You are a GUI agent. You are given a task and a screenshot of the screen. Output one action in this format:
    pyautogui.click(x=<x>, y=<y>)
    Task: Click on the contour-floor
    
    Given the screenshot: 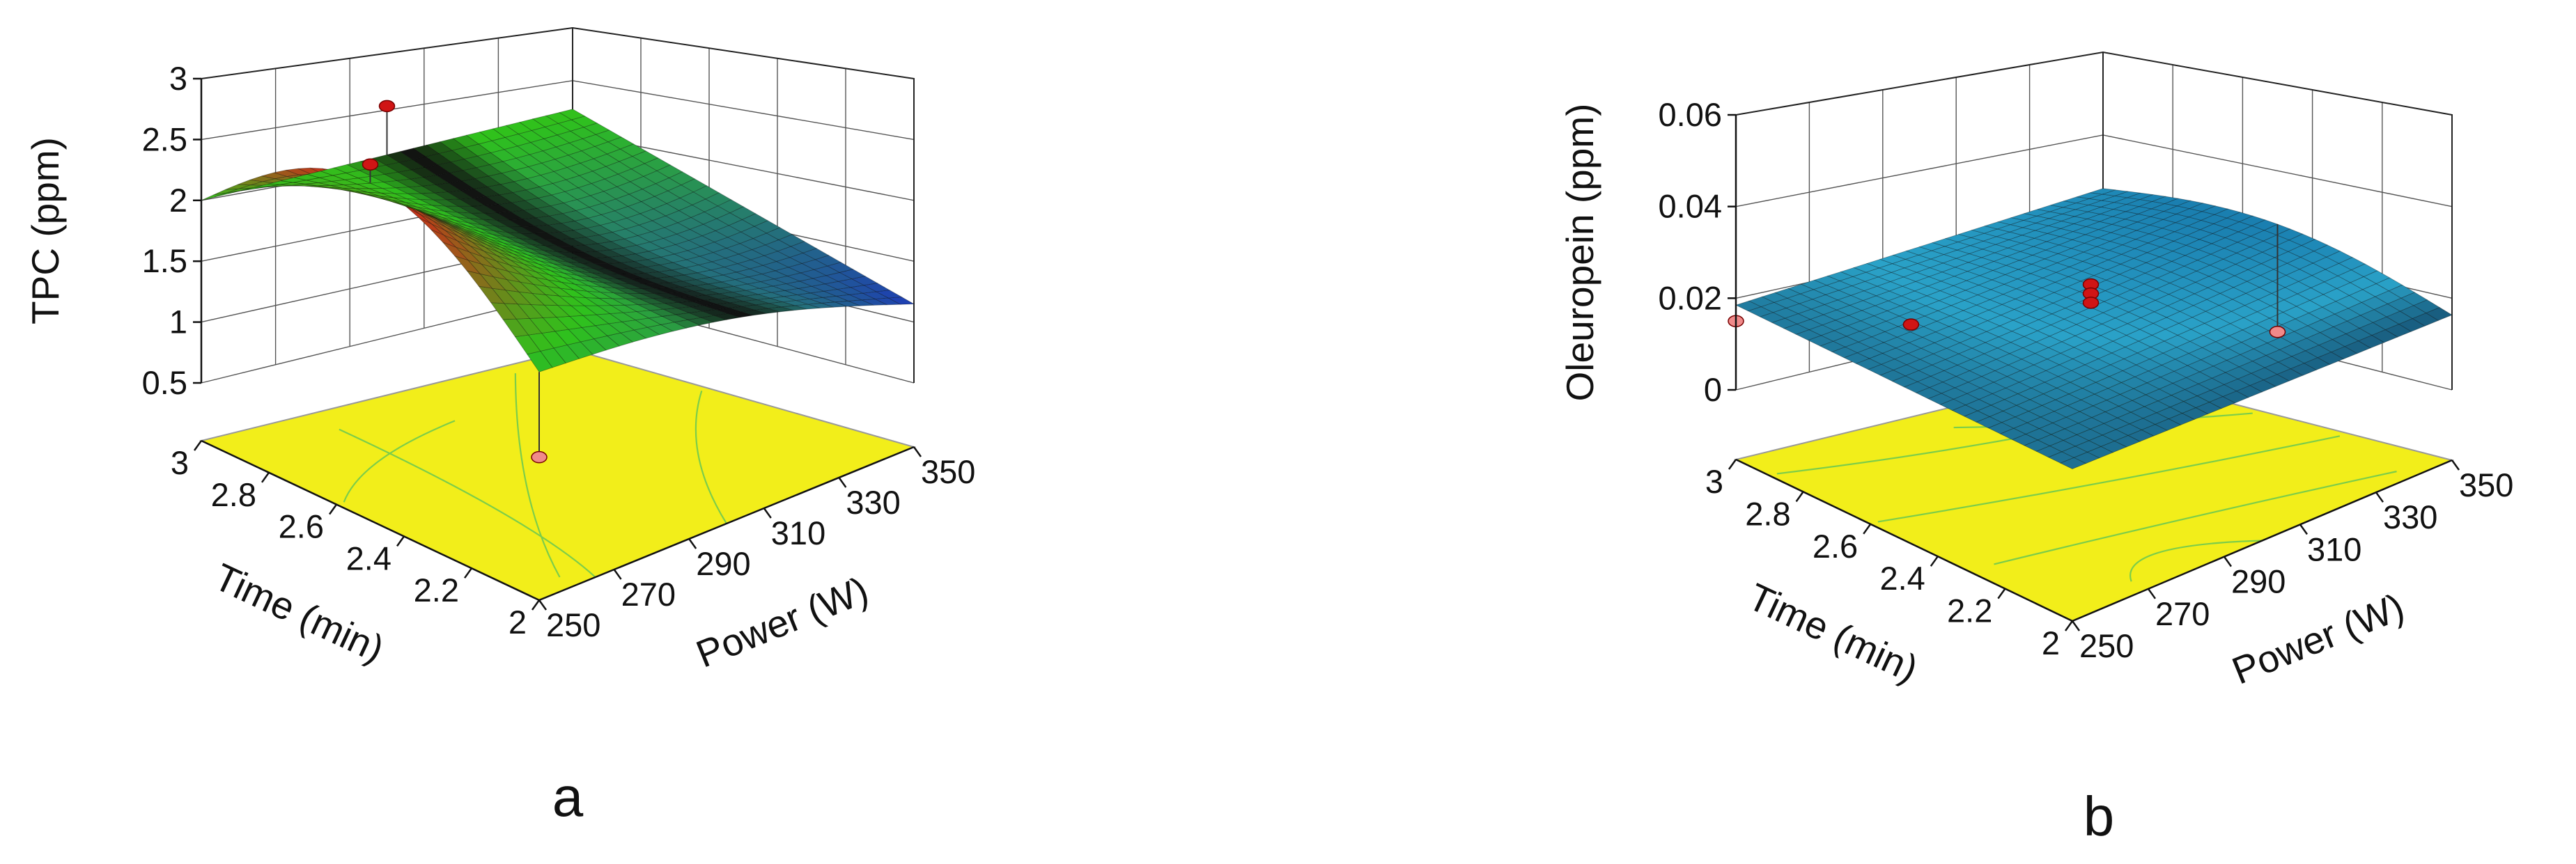 What is the action you would take?
    pyautogui.click(x=558, y=475)
    